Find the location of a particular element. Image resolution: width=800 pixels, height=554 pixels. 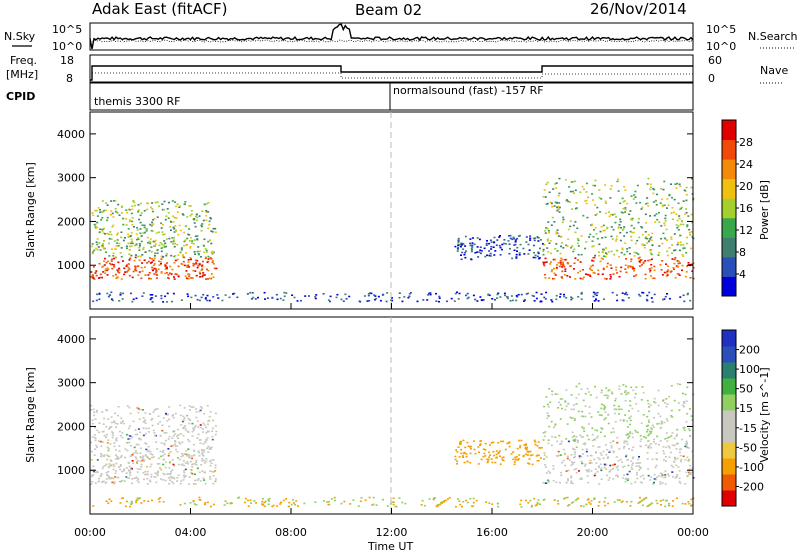

x-tick-label: 00:00 is located at coordinates (693, 532).